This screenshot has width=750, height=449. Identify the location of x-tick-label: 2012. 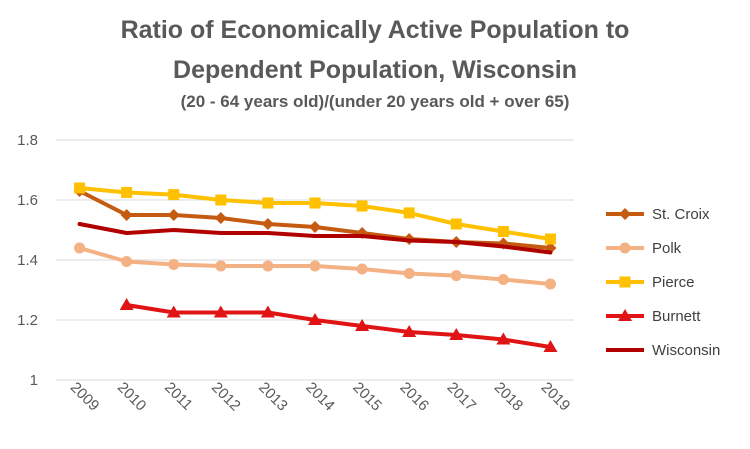
(226, 397).